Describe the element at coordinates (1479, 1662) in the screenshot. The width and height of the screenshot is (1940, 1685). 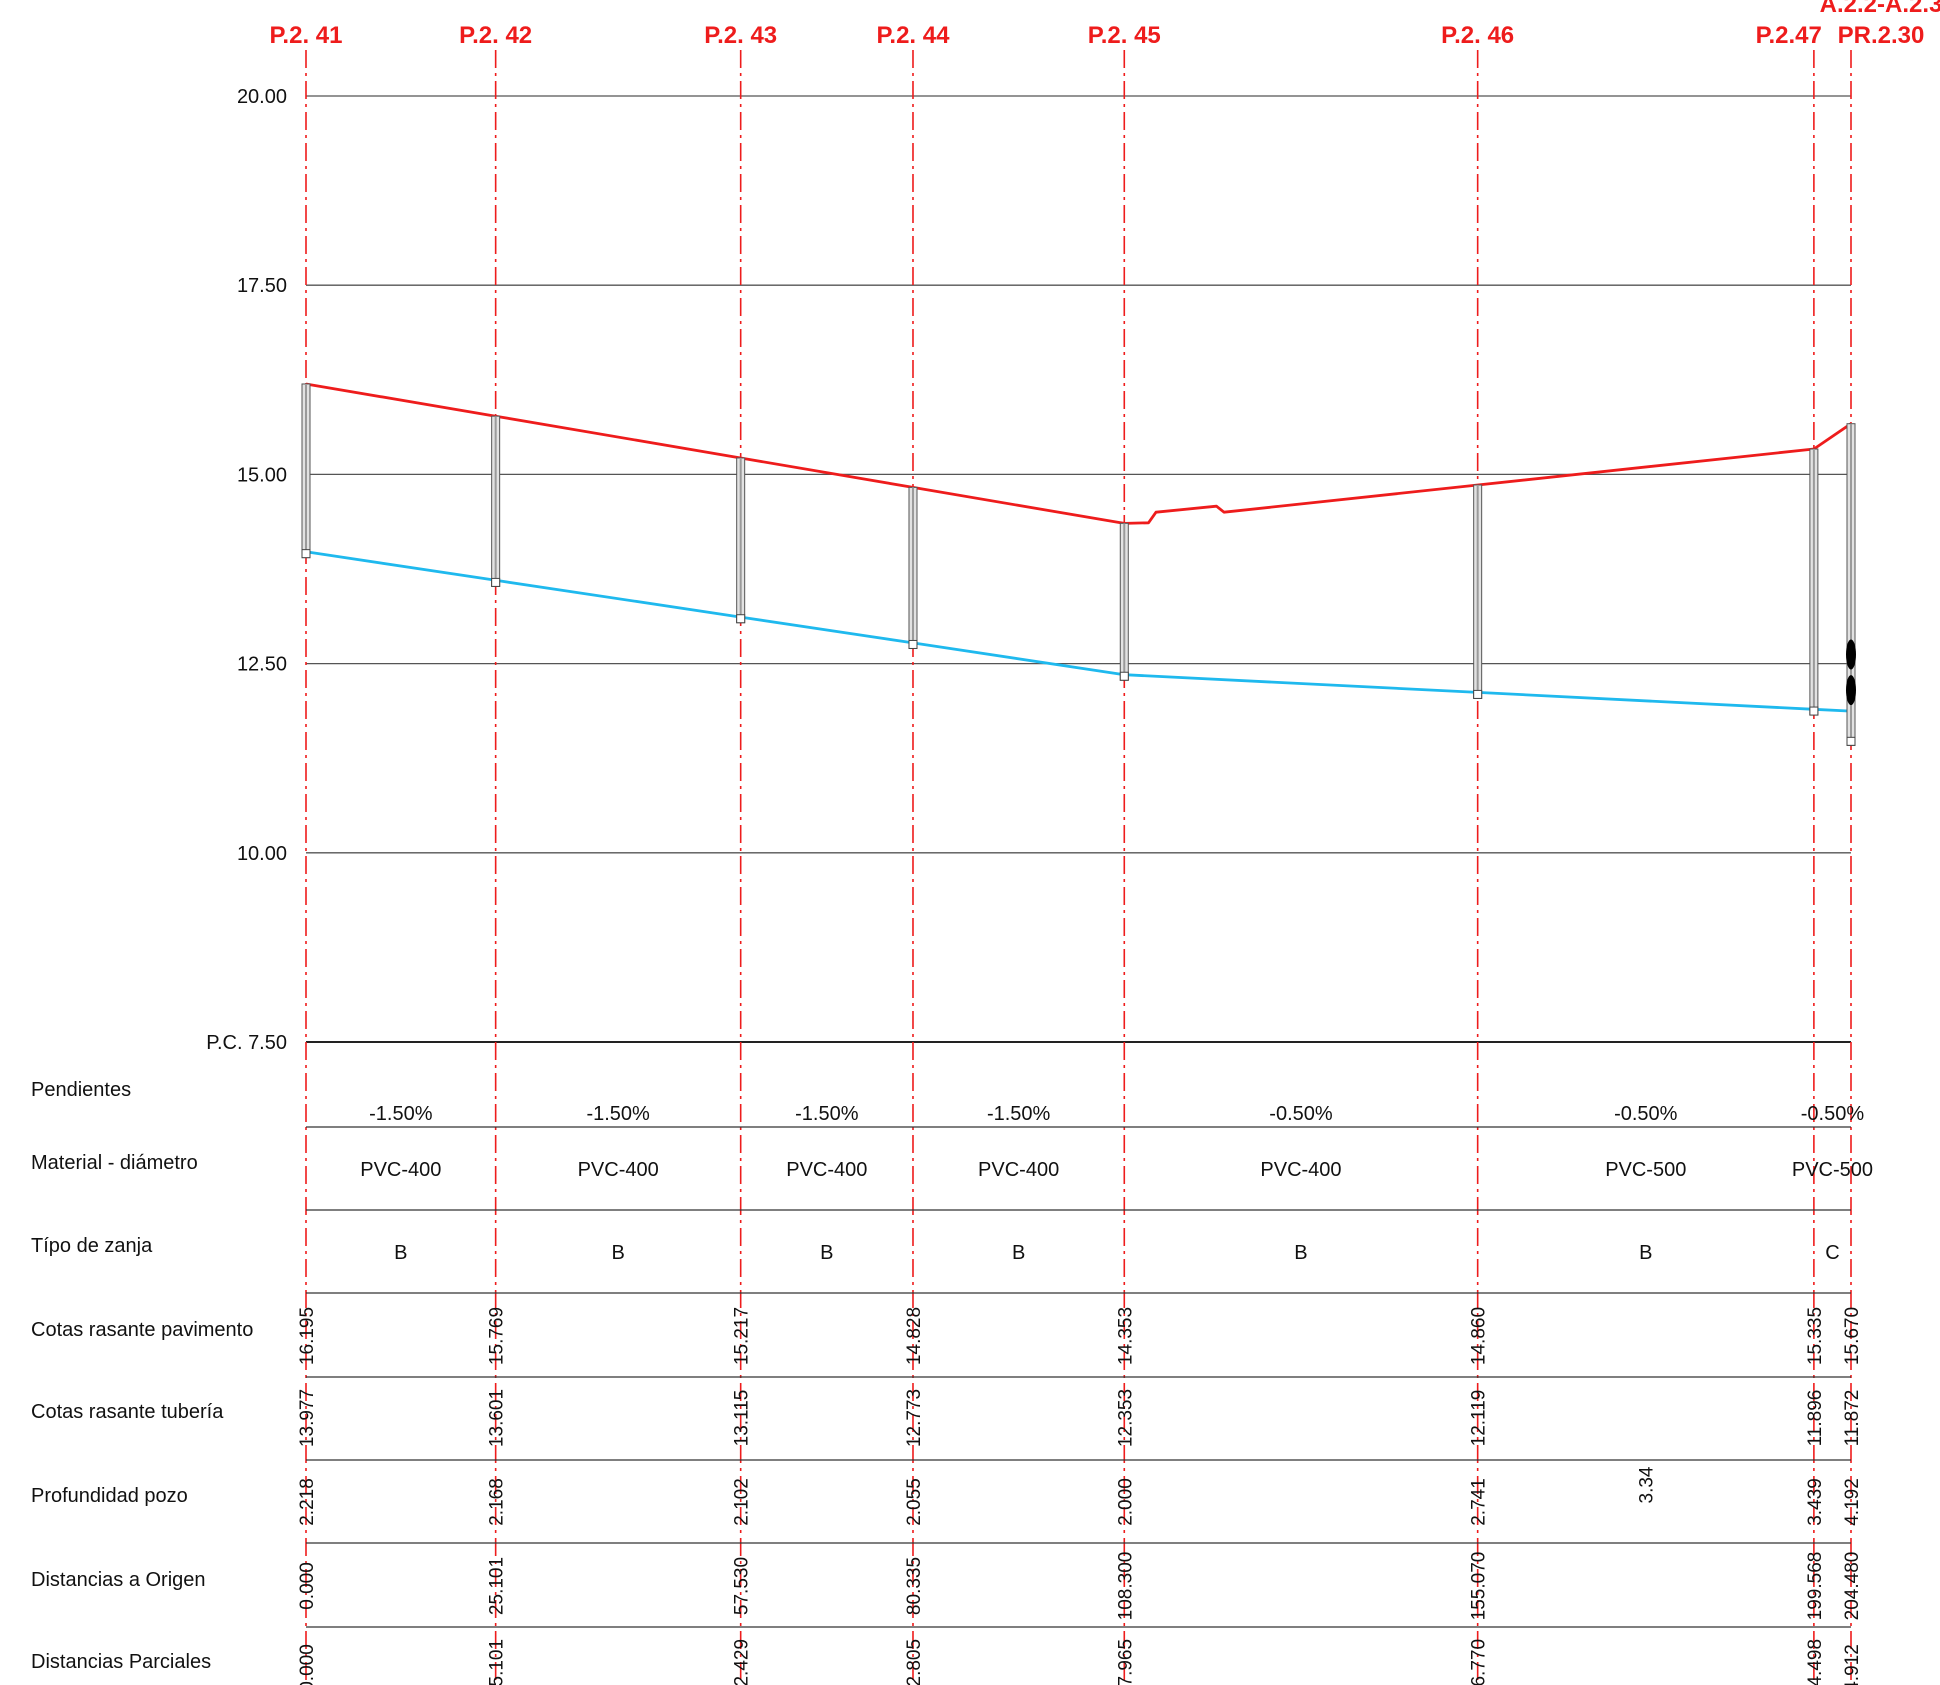
I see `dist_parciales-value: 46.770` at that location.